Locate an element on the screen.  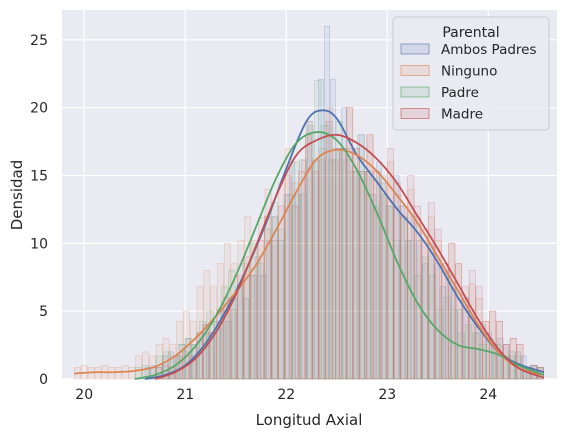
y-tick-label: 5 is located at coordinates (43, 312).